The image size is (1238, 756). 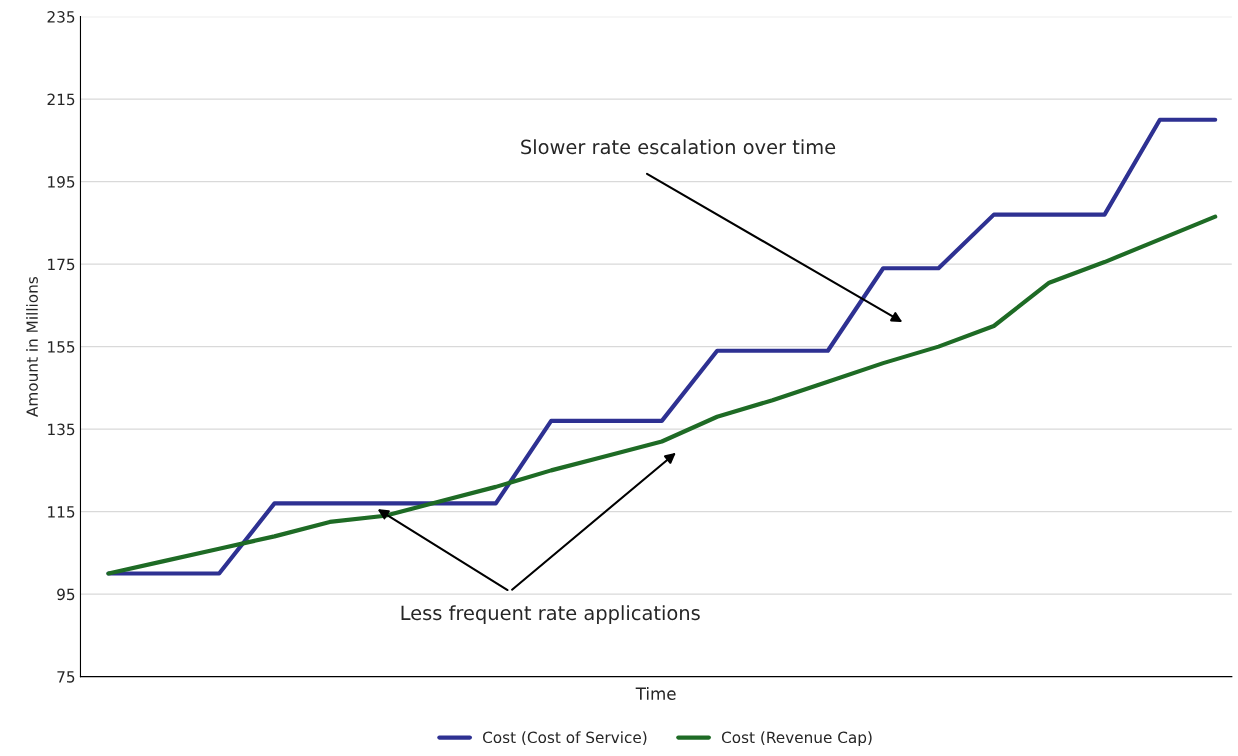 I want to click on y-axis-title: Amount in Millions, so click(x=32, y=346).